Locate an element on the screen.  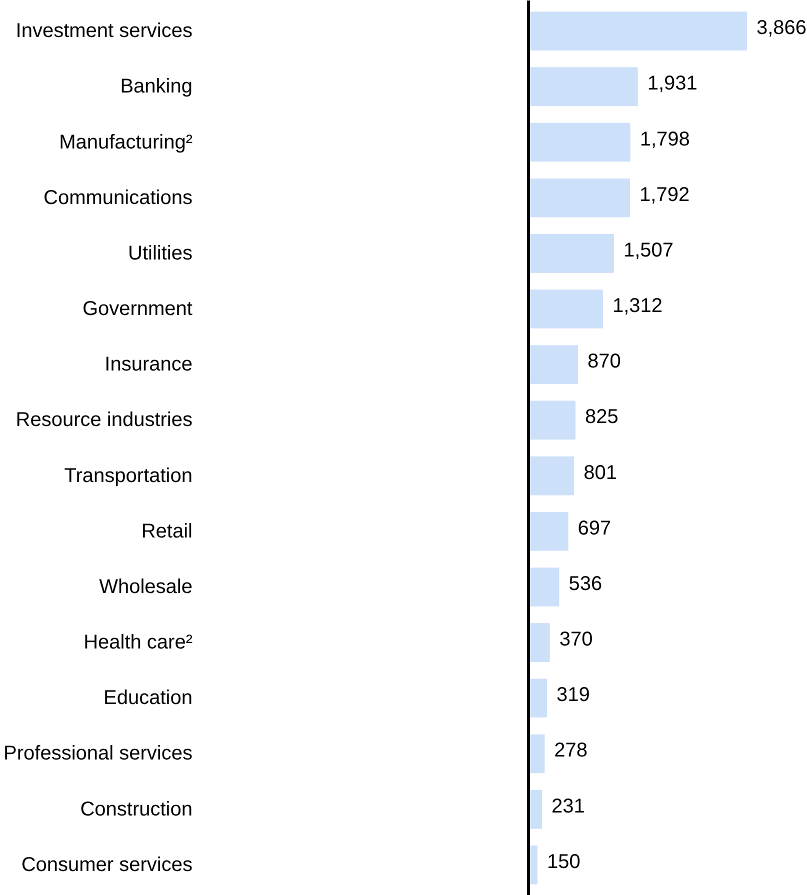
data-label: 319 is located at coordinates (573, 695).